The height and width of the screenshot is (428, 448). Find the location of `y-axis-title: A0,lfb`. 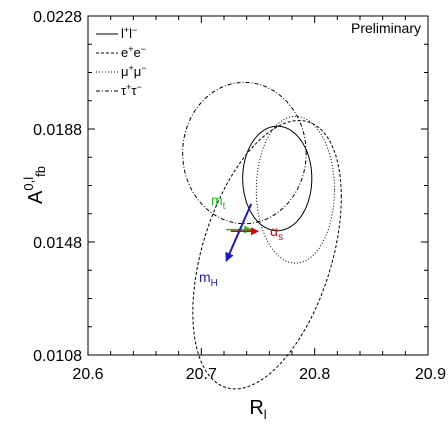

y-axis-title: A0,lfb is located at coordinates (34, 185).